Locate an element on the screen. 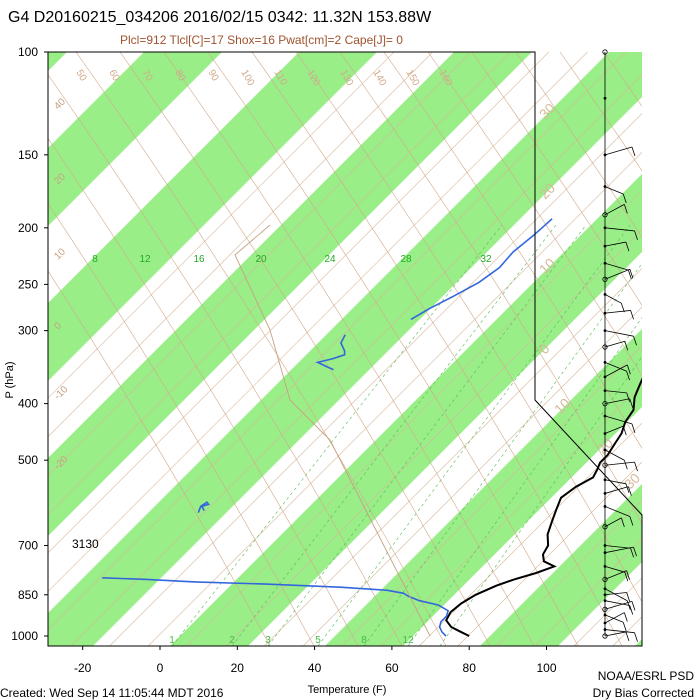 The width and height of the screenshot is (700, 700). y-tick-label: 150 is located at coordinates (28, 155).